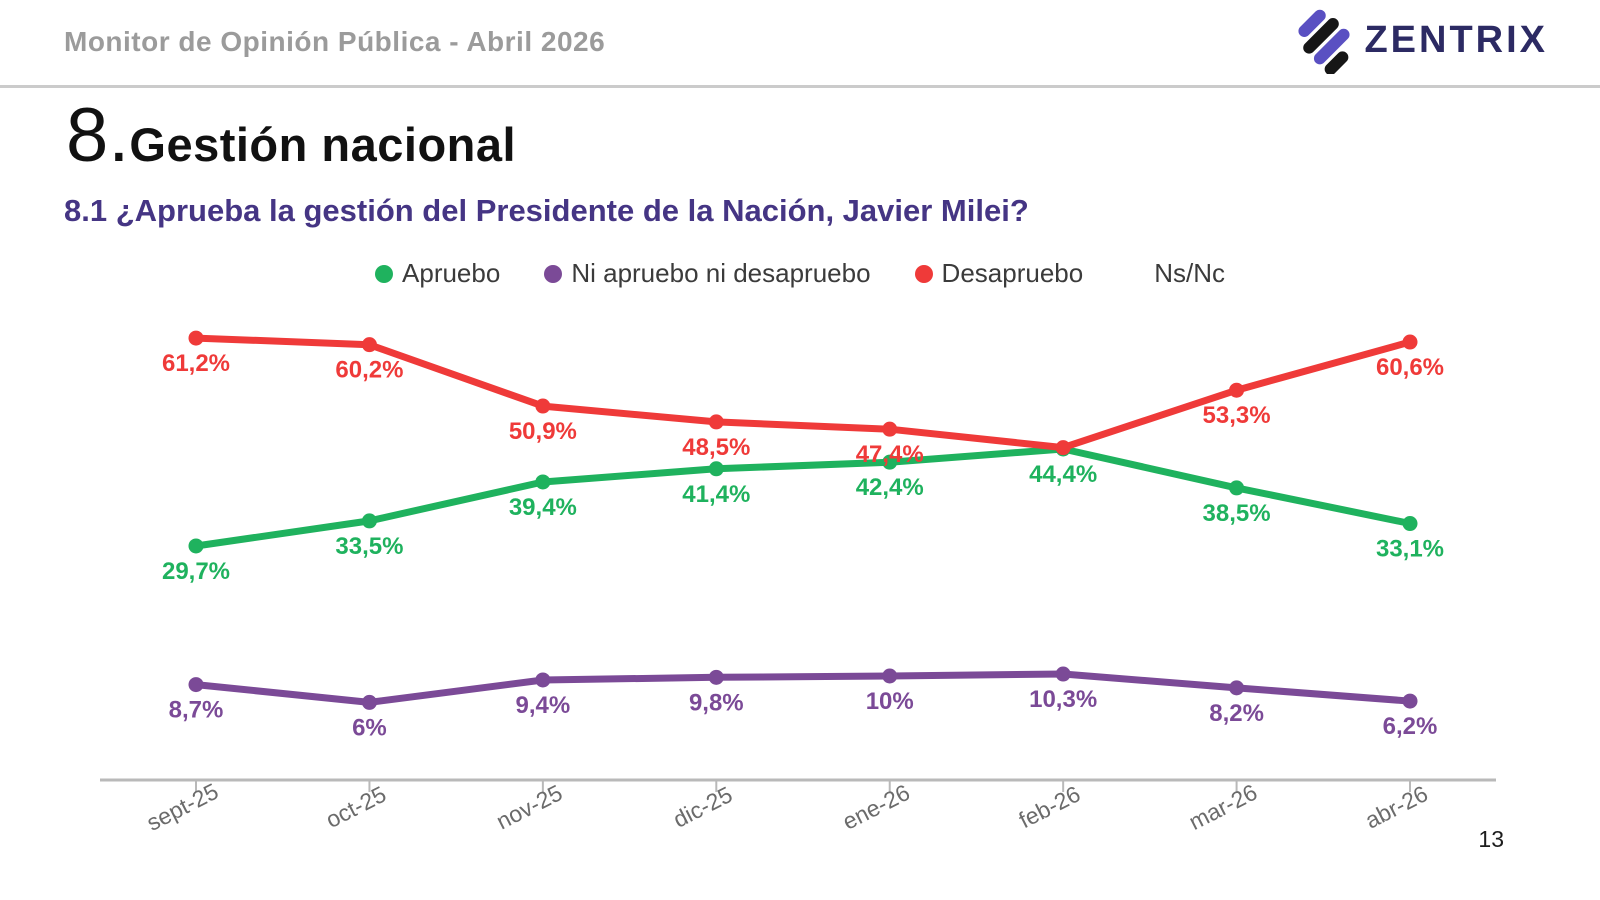  Describe the element at coordinates (721, 273) in the screenshot. I see `legend-label: Ni apruebo ni desapruebo` at that location.